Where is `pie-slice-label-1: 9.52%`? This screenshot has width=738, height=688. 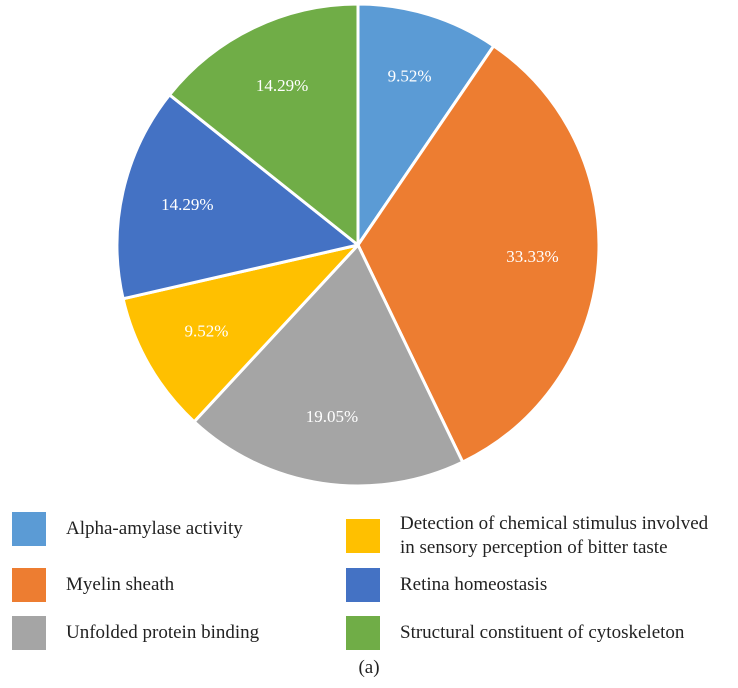
pie-slice-label-1: 9.52% is located at coordinates (410, 76).